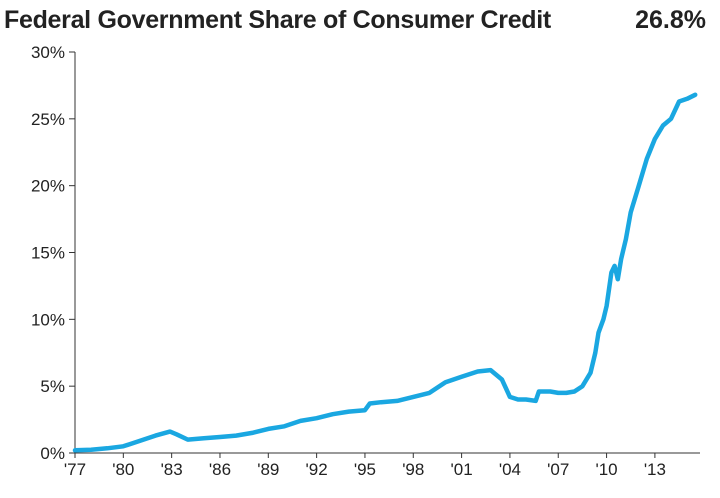 Image resolution: width=720 pixels, height=498 pixels. Describe the element at coordinates (48, 119) in the screenshot. I see `y-tick-label: 25%` at that location.